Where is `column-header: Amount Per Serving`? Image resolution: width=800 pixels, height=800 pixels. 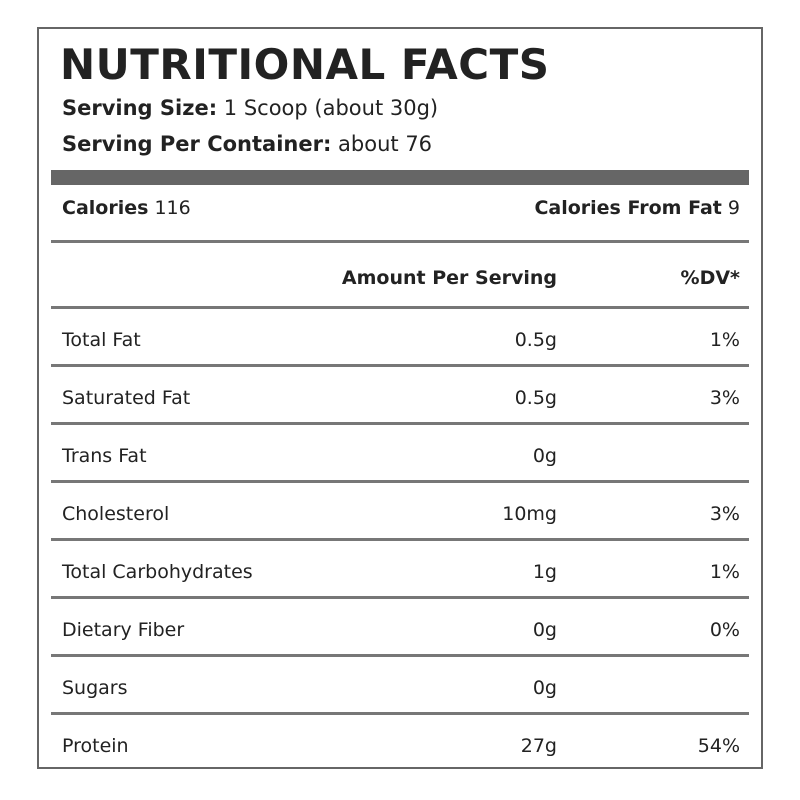
column-header: Amount Per Serving is located at coordinates (449, 278).